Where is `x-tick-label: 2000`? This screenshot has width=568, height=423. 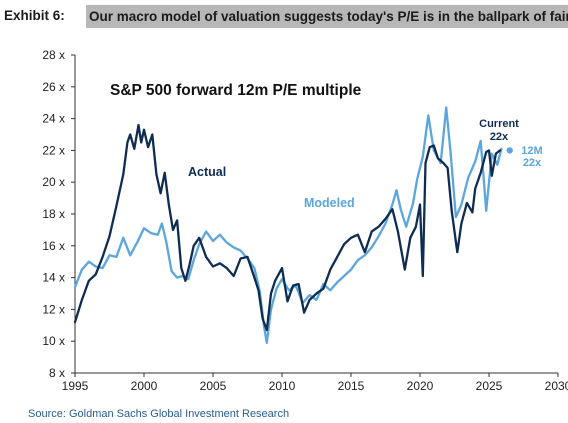 x-tick-label: 2000 is located at coordinates (144, 386).